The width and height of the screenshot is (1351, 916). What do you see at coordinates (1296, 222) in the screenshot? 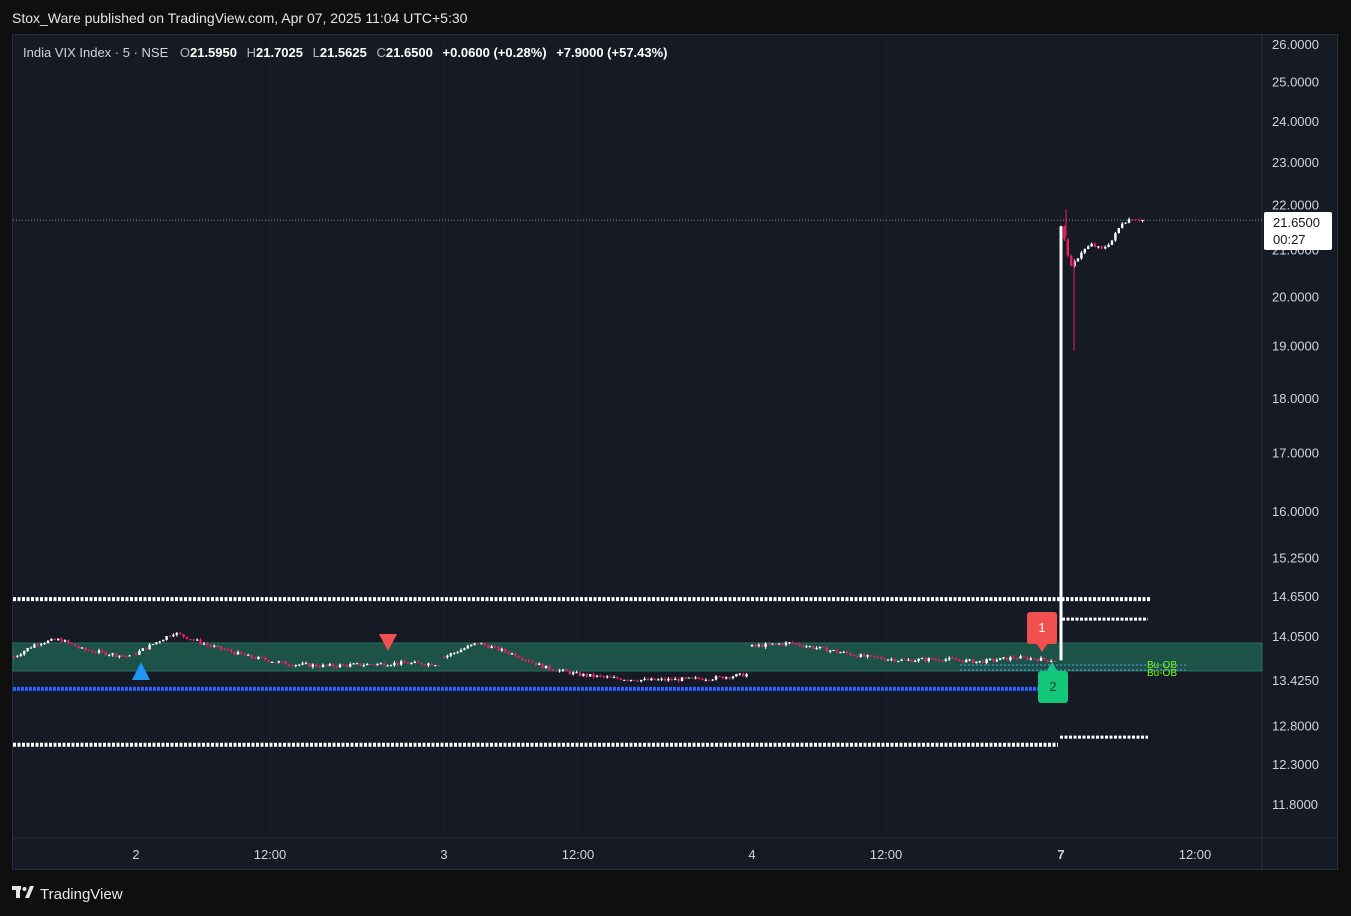
I see `last-price-value: 21.6500` at bounding box center [1296, 222].